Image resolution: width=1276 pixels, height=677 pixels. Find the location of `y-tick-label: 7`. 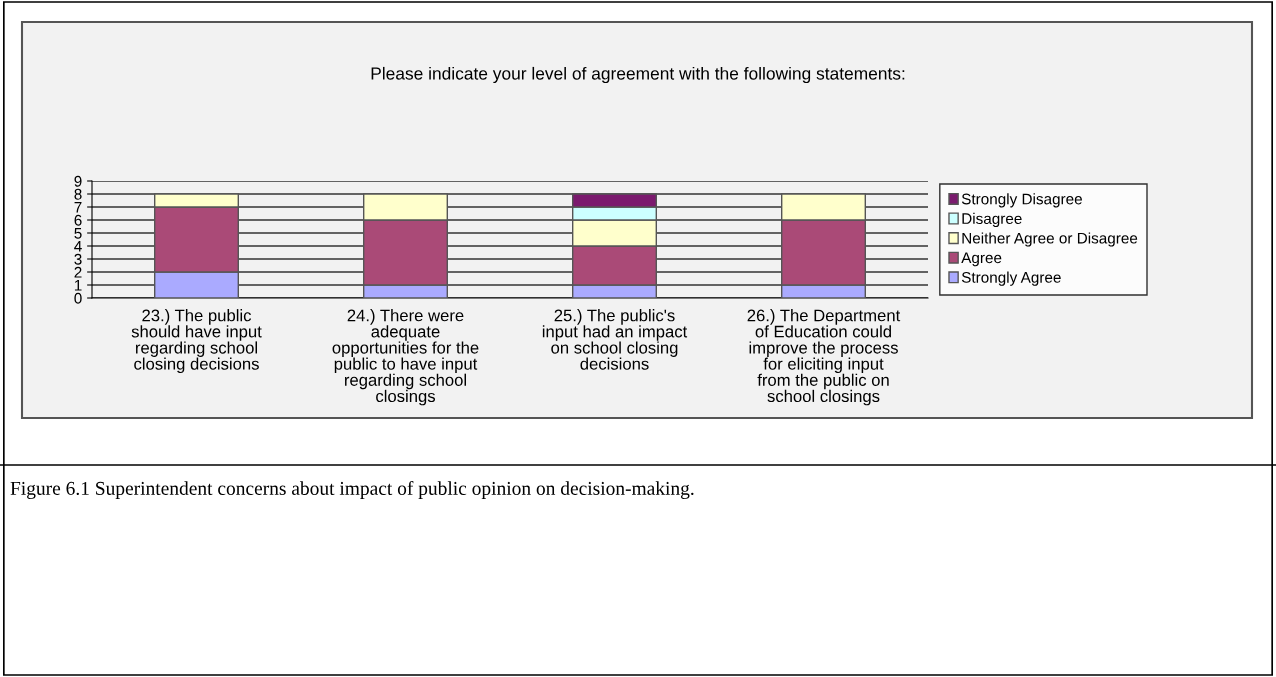

y-tick-label: 7 is located at coordinates (78, 207).